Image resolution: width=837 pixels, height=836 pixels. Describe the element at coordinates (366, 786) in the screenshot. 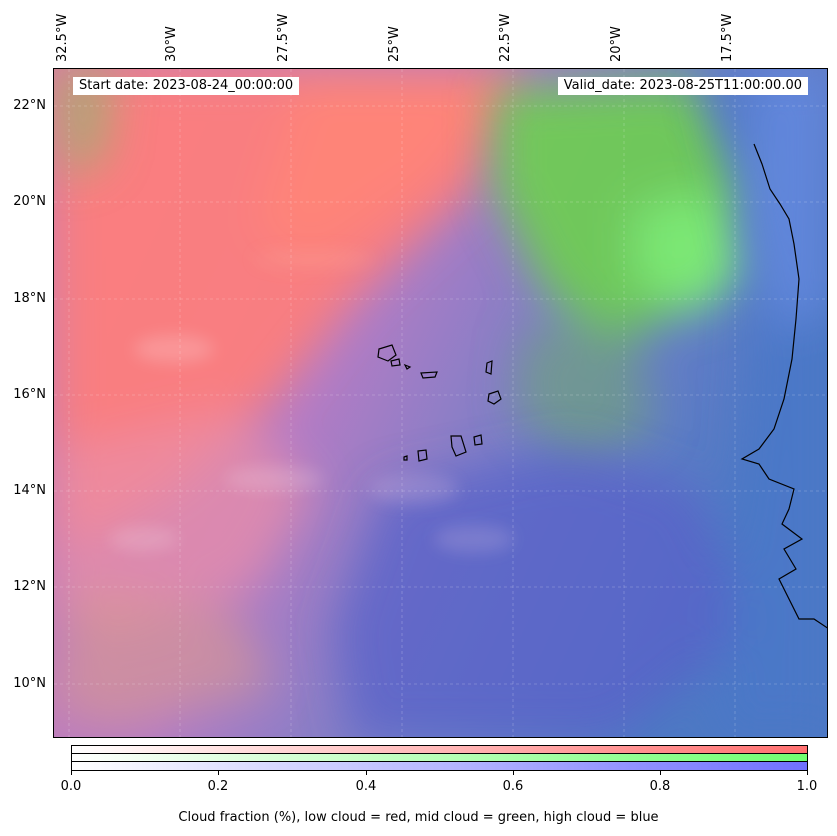

I see `colorbar-tick-0-4: 0.4` at that location.